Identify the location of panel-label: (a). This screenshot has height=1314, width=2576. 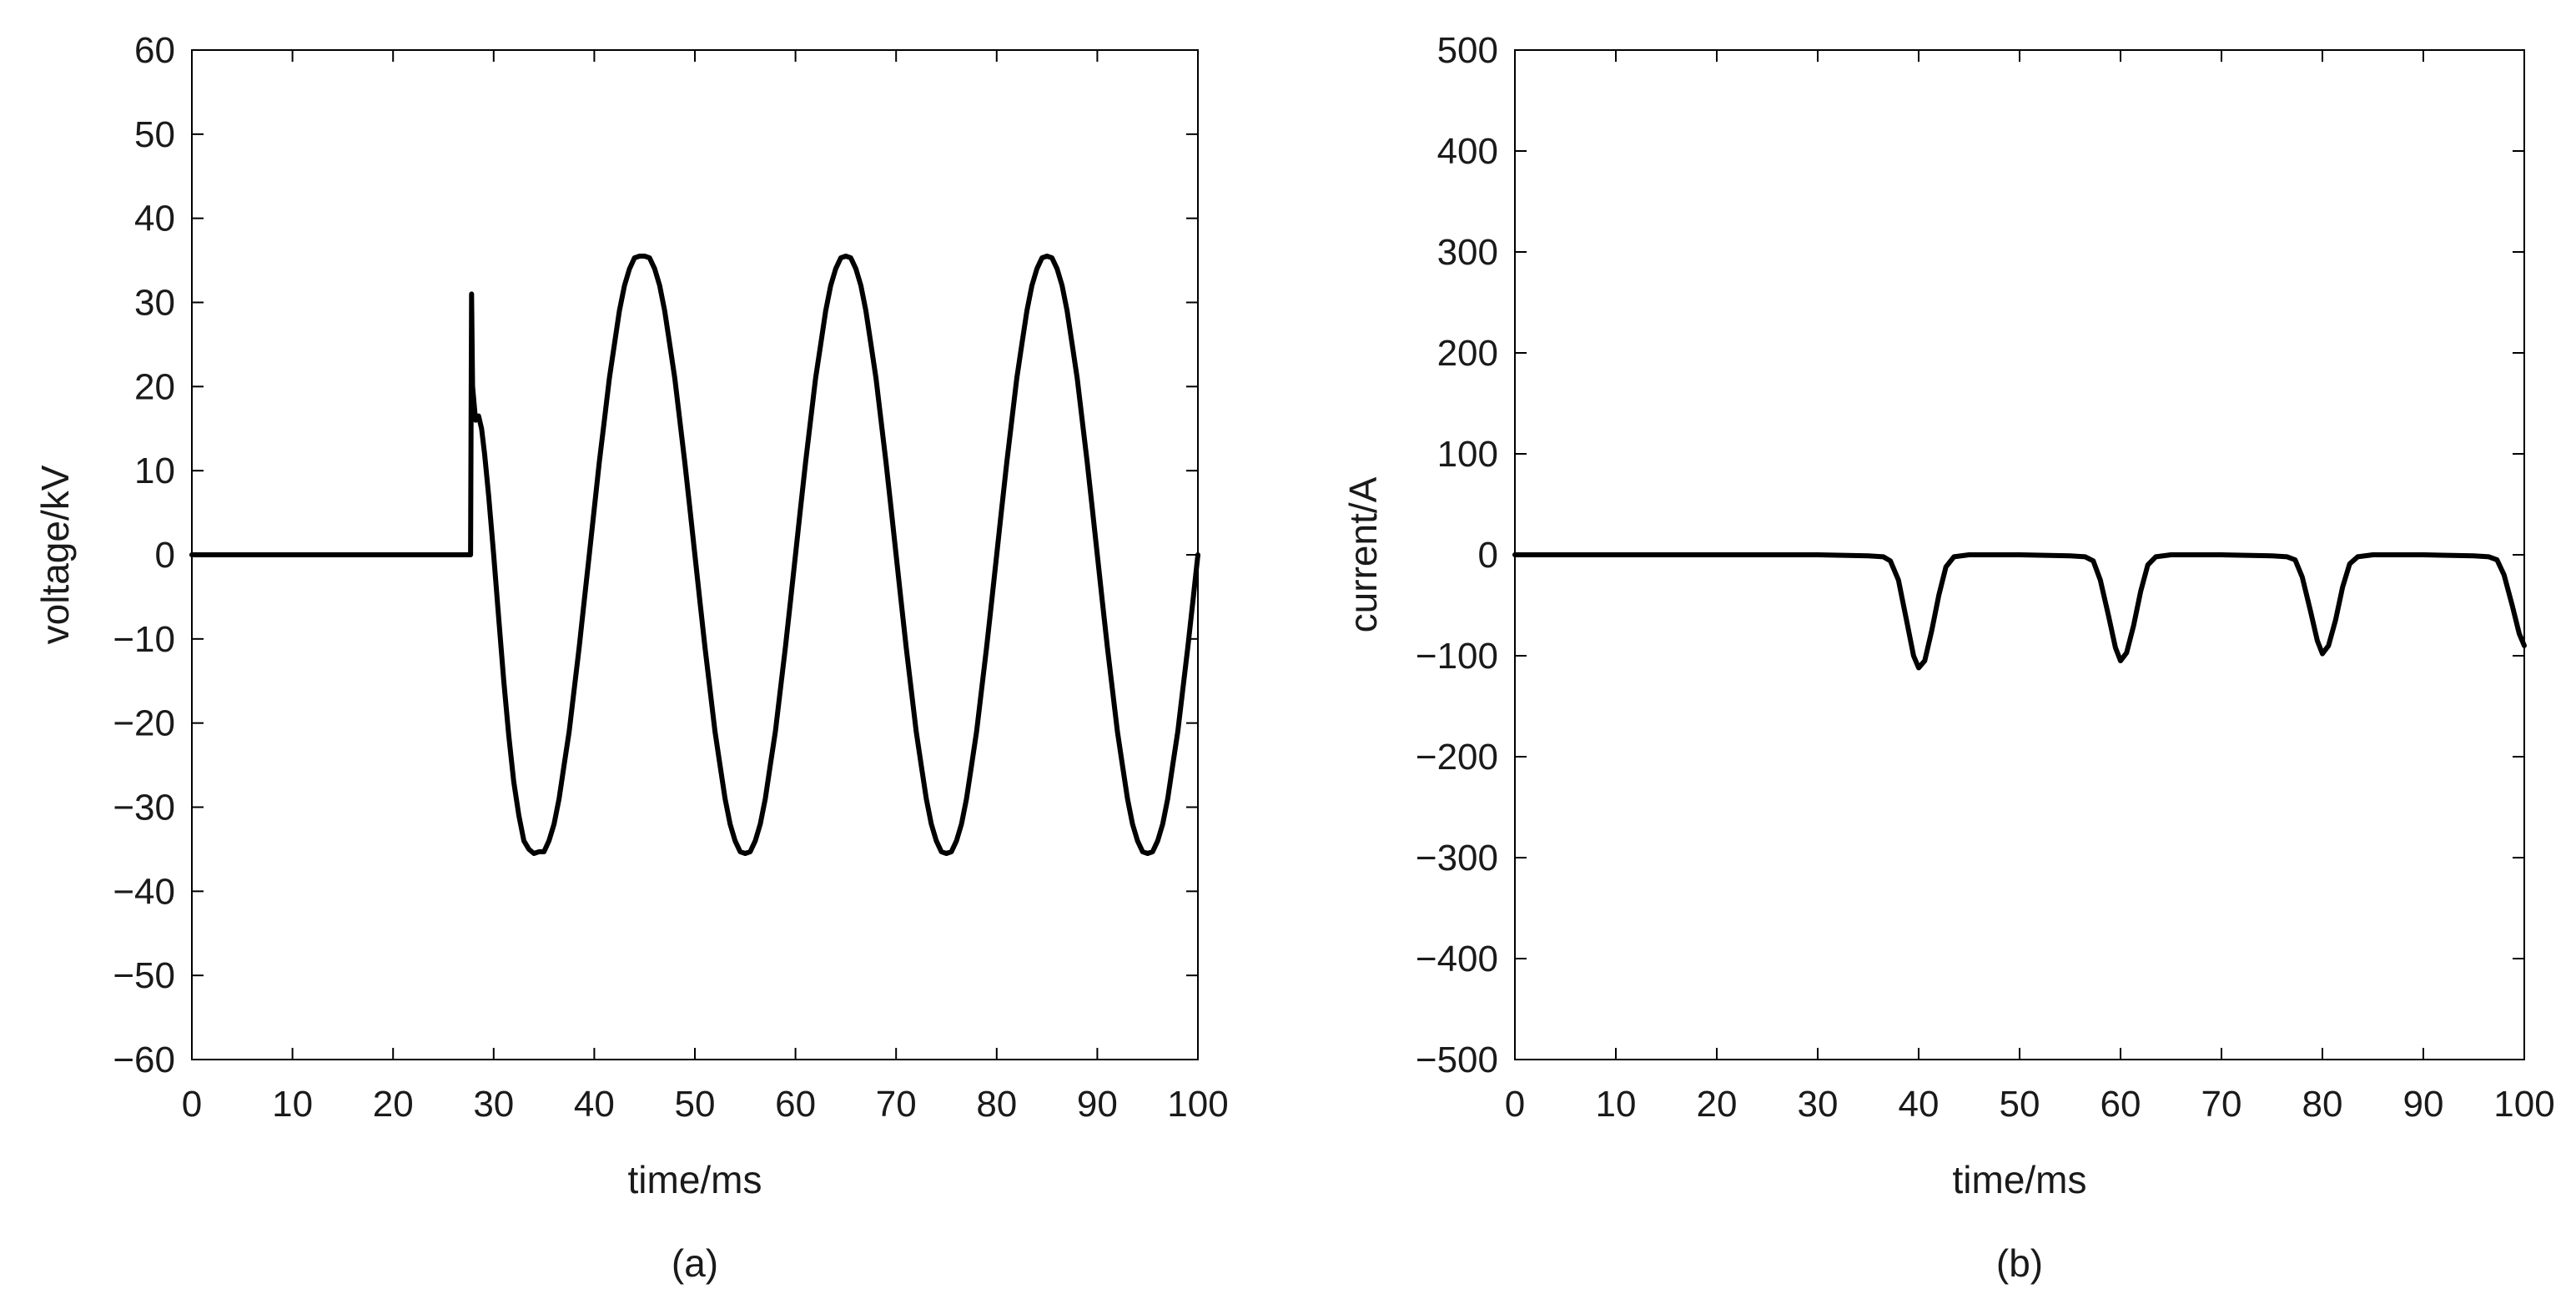
(695, 1263).